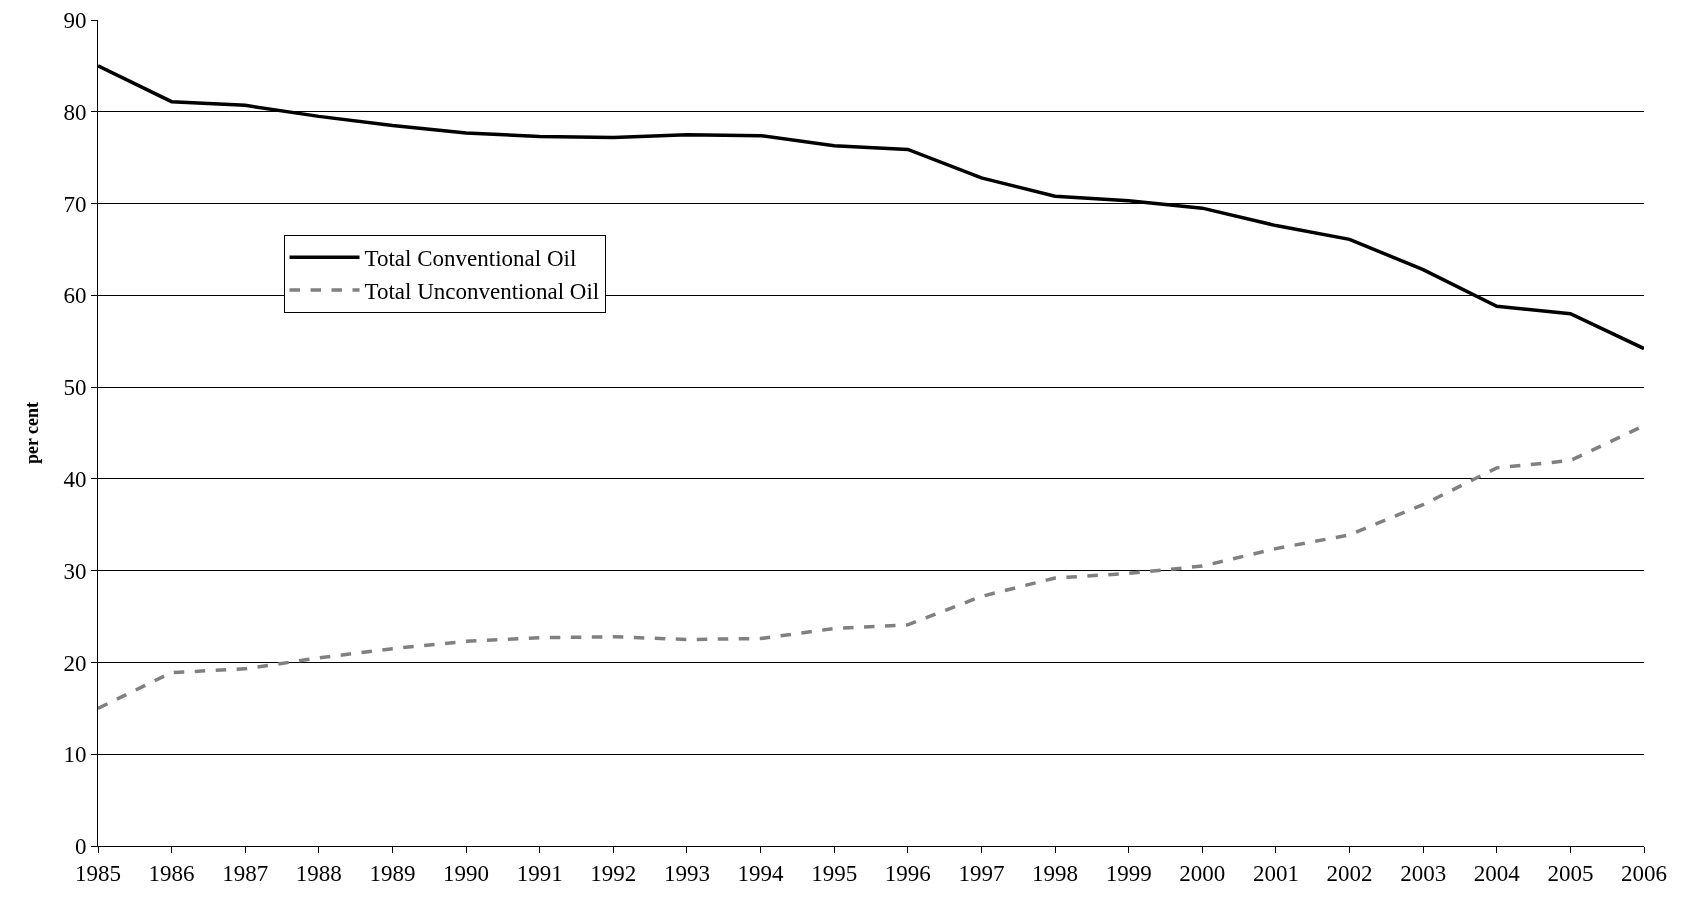  I want to click on legend-label: Total Conventional Oil, so click(470, 259).